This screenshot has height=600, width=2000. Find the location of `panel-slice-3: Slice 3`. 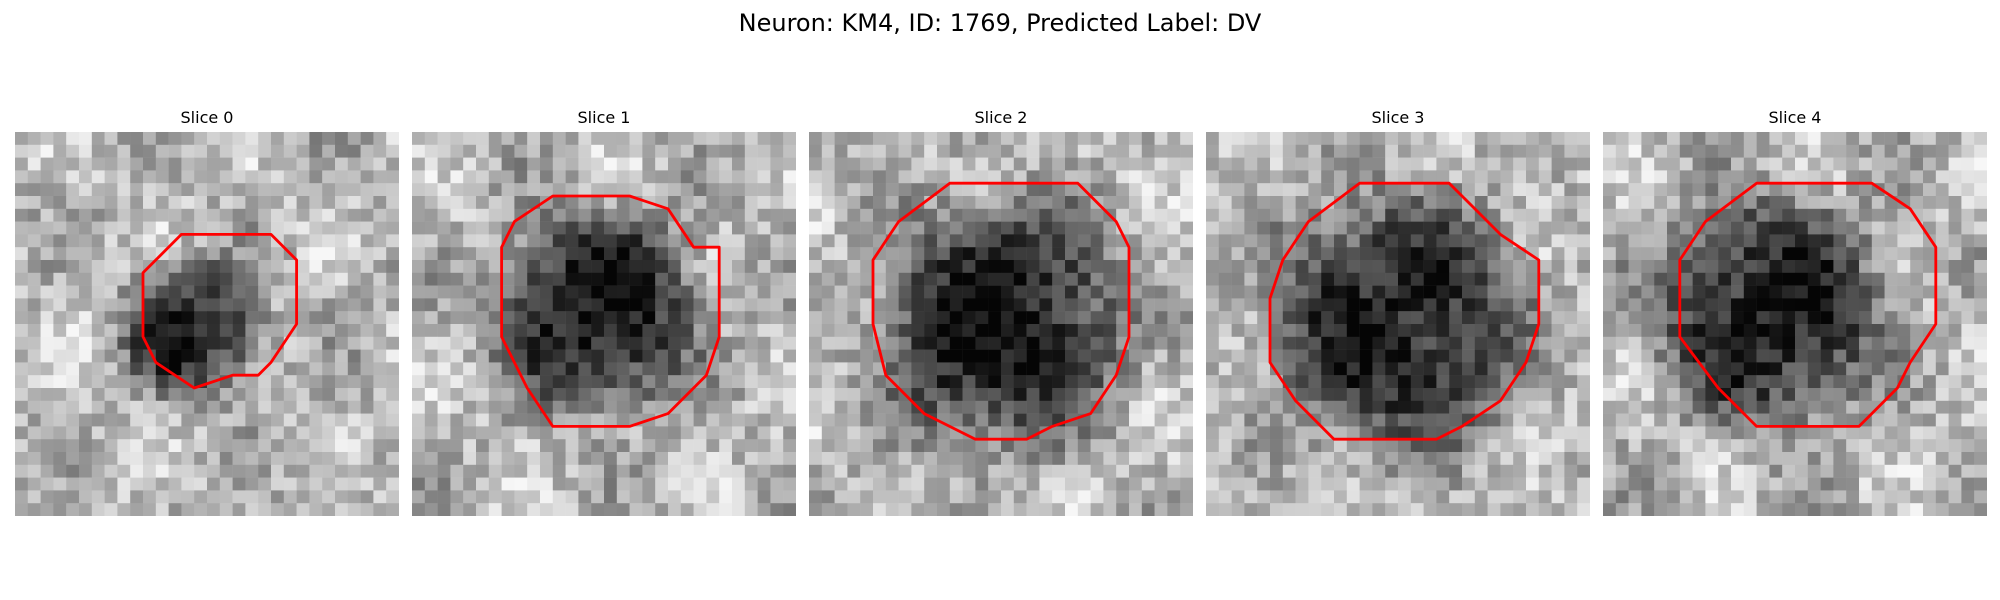

panel-slice-3: Slice 3 is located at coordinates (1398, 312).